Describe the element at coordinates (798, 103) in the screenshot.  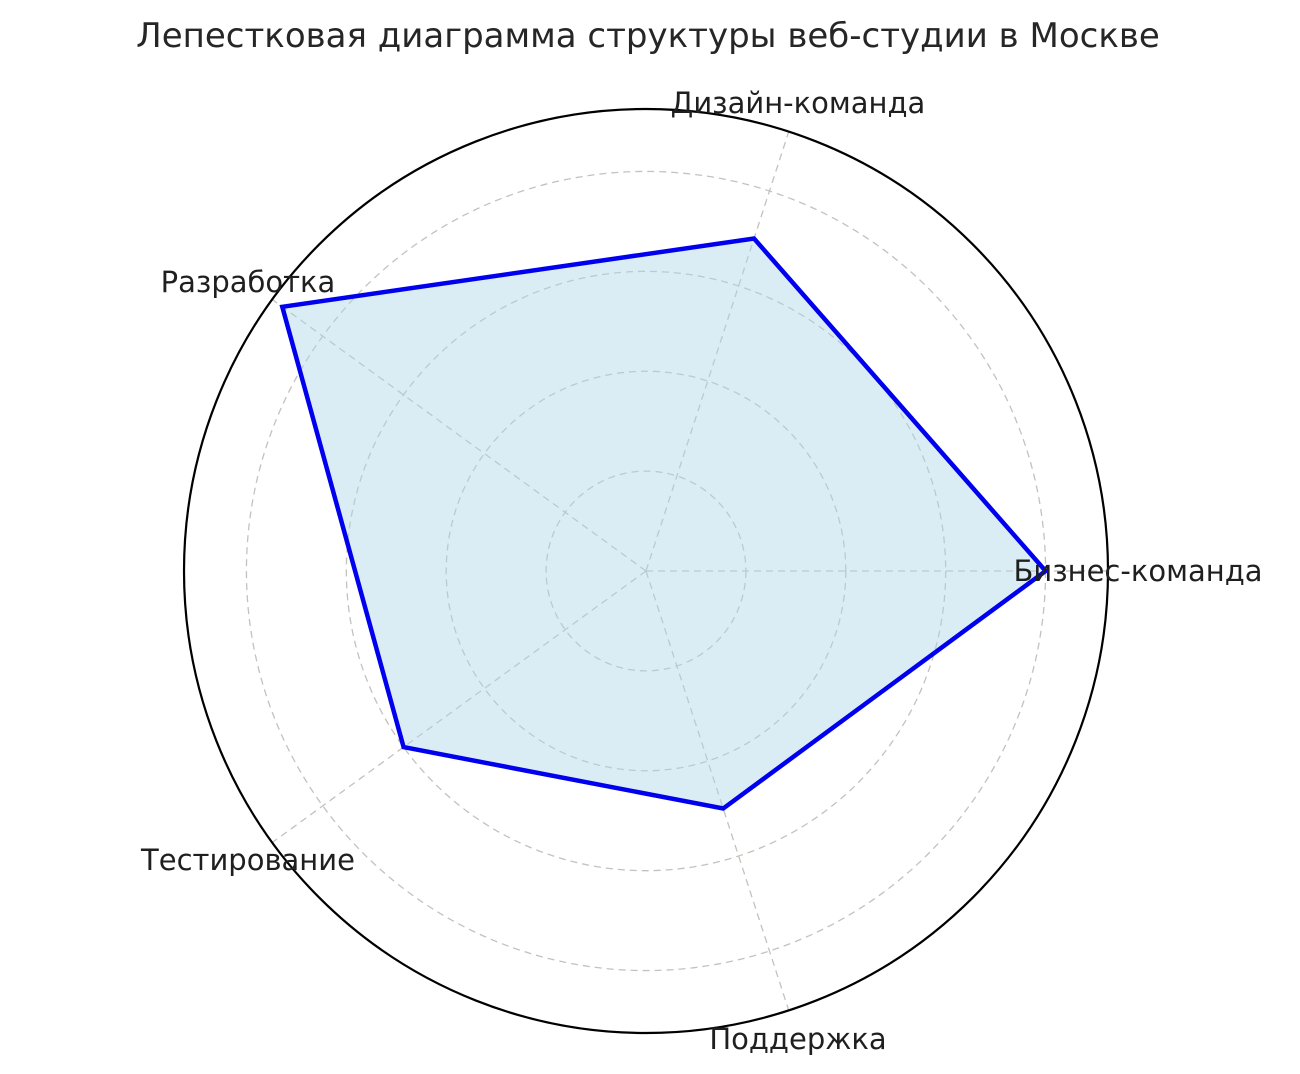
I see `axis-label: Дизайн-команда` at that location.